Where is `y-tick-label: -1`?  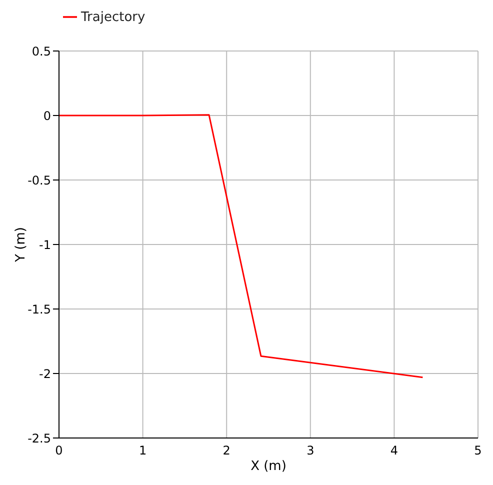
y-tick-label: -1 is located at coordinates (45, 245).